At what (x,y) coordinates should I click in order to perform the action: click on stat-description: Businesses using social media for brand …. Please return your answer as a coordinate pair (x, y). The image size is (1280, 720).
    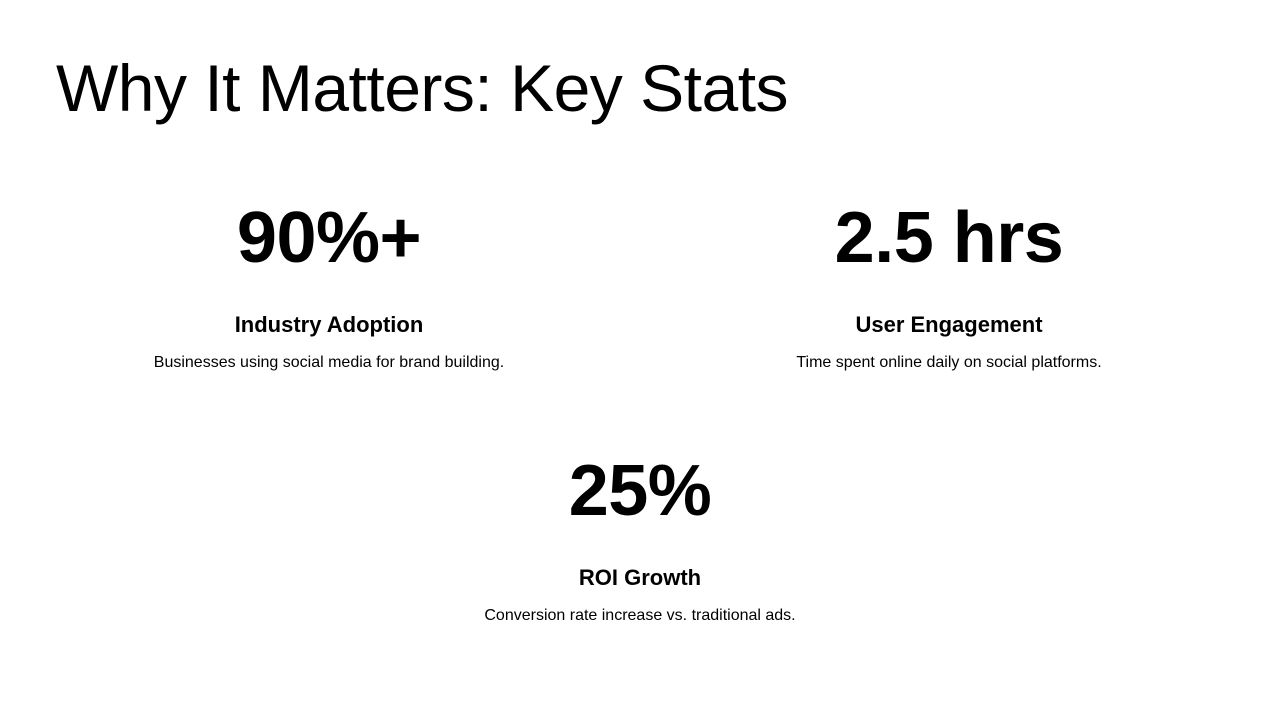
    Looking at the image, I should click on (329, 362).